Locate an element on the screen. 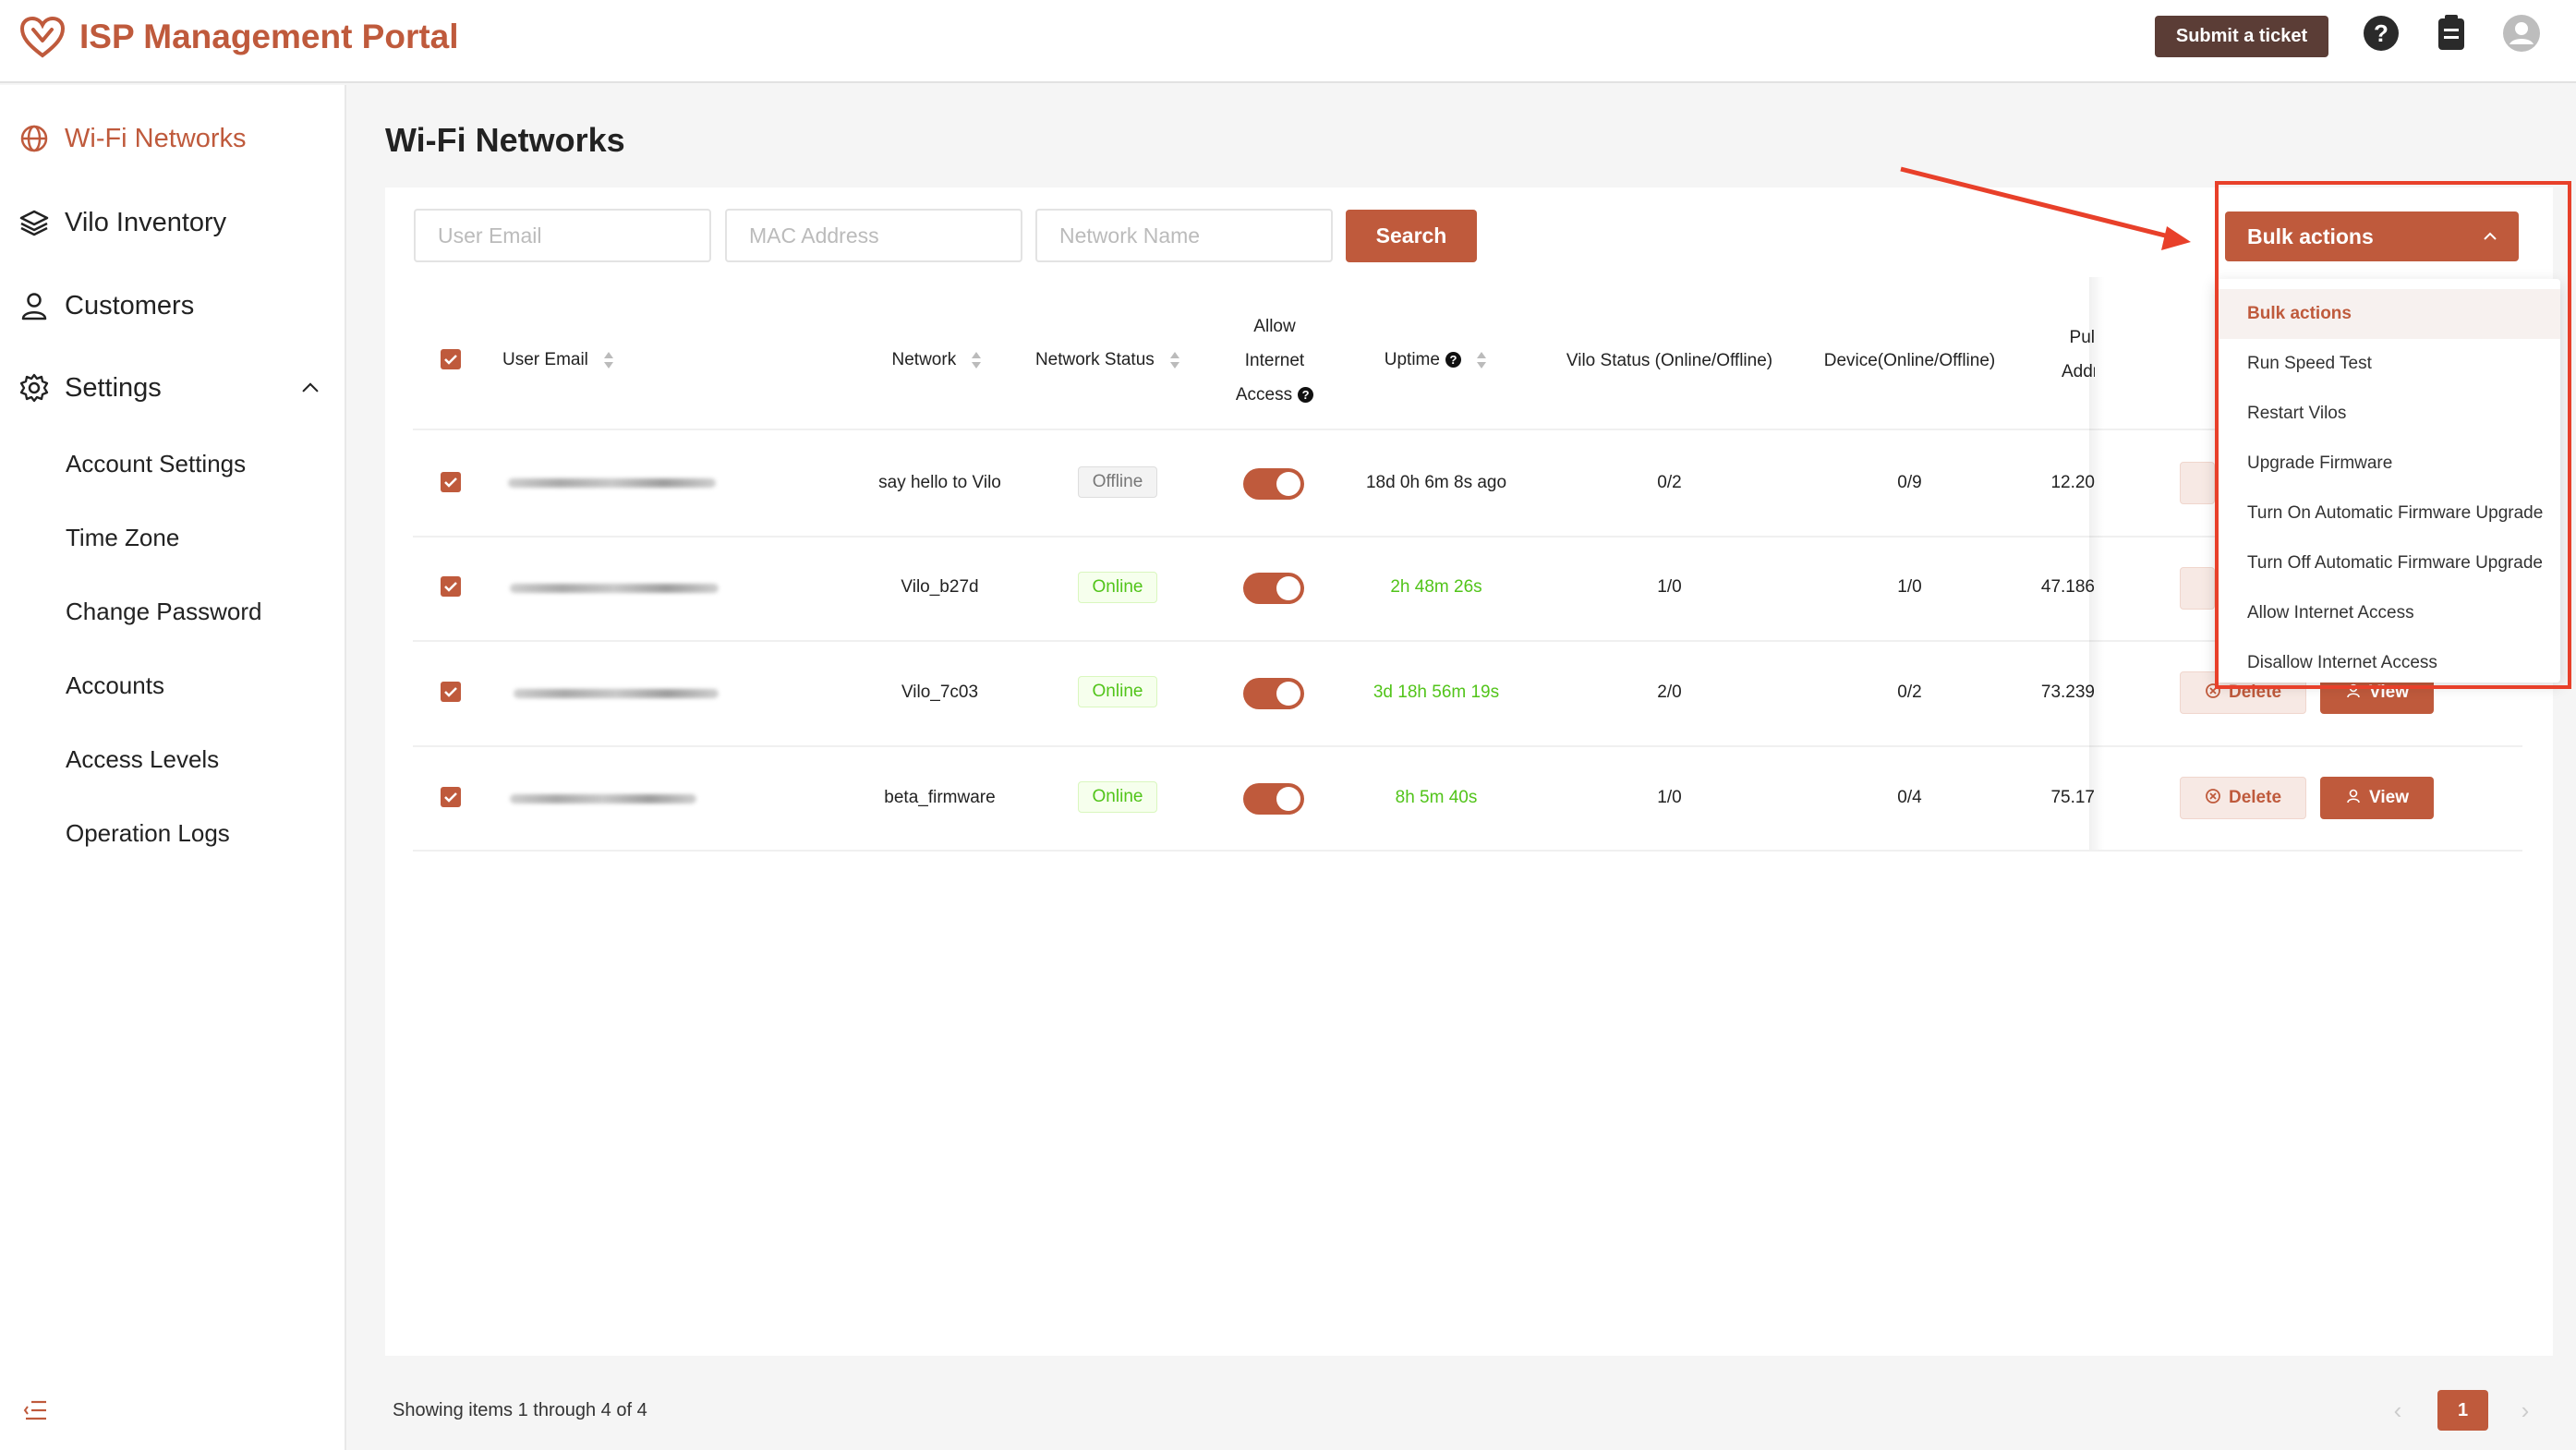 Image resolution: width=2576 pixels, height=1450 pixels. sidebar-item-customers: Customers is located at coordinates (106, 305).